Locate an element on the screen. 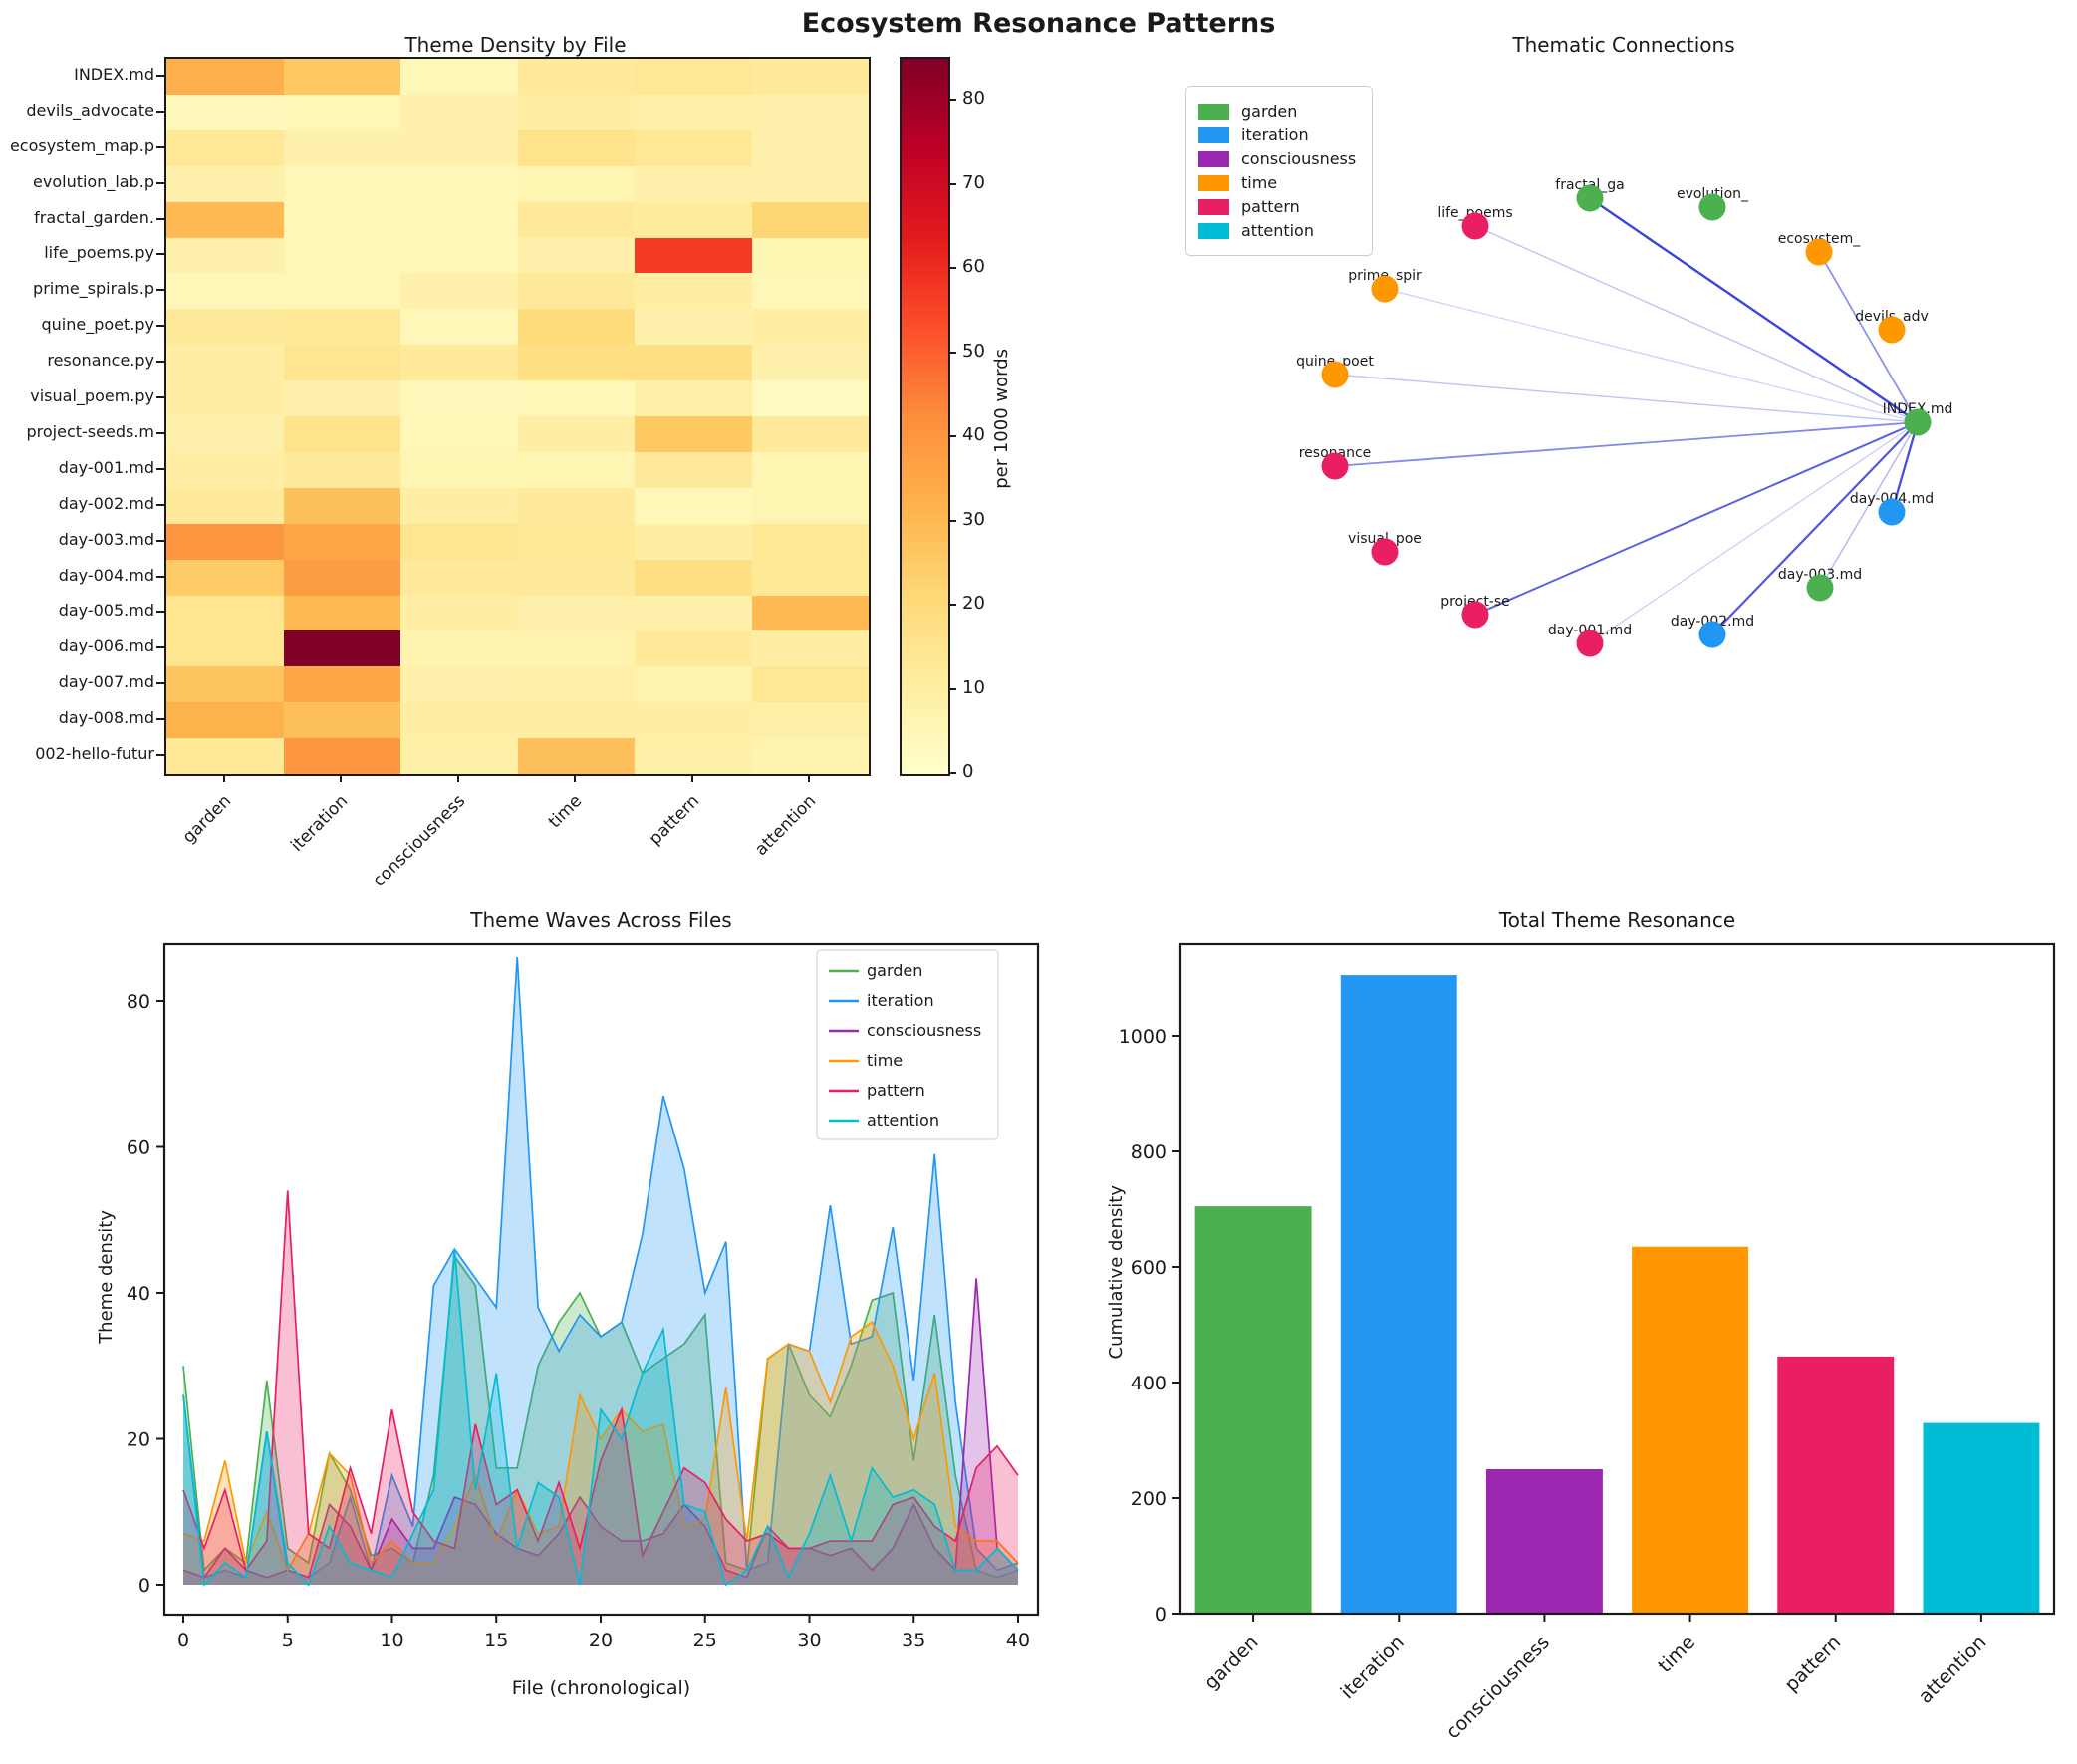 Image resolution: width=2077 pixels, height=1764 pixels. heatmap-row-label: evolution_lab.p is located at coordinates (94, 181).